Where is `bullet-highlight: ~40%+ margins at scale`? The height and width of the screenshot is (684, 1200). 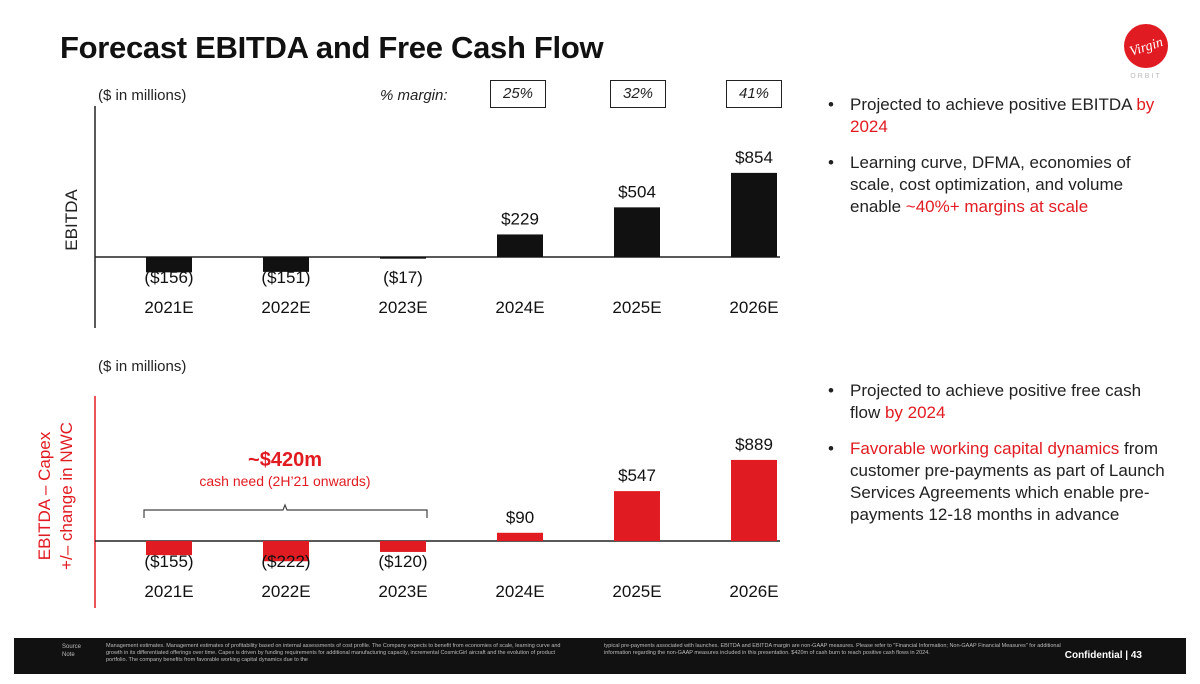 bullet-highlight: ~40%+ margins at scale is located at coordinates (997, 206).